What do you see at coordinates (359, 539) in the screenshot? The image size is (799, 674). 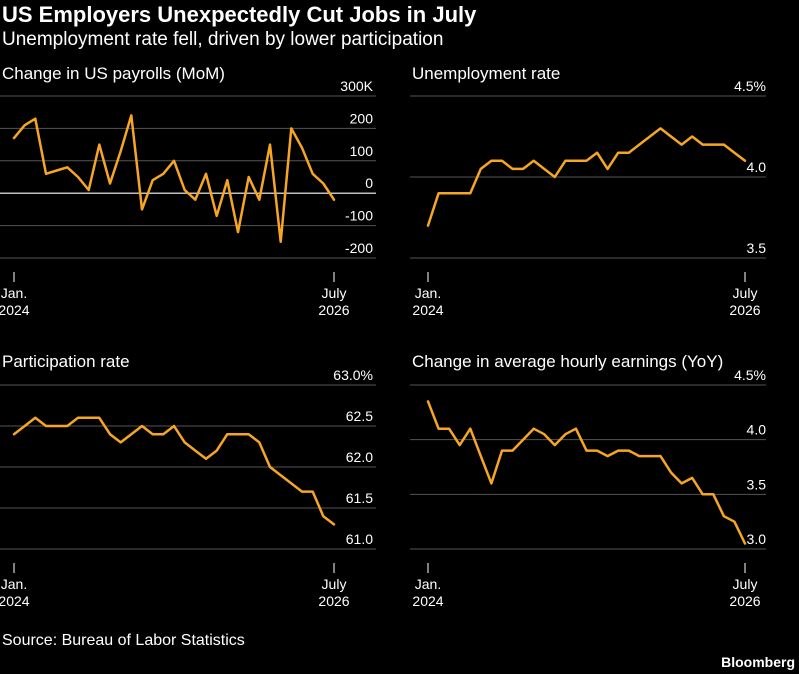 I see `y-tick-label: 61.0` at bounding box center [359, 539].